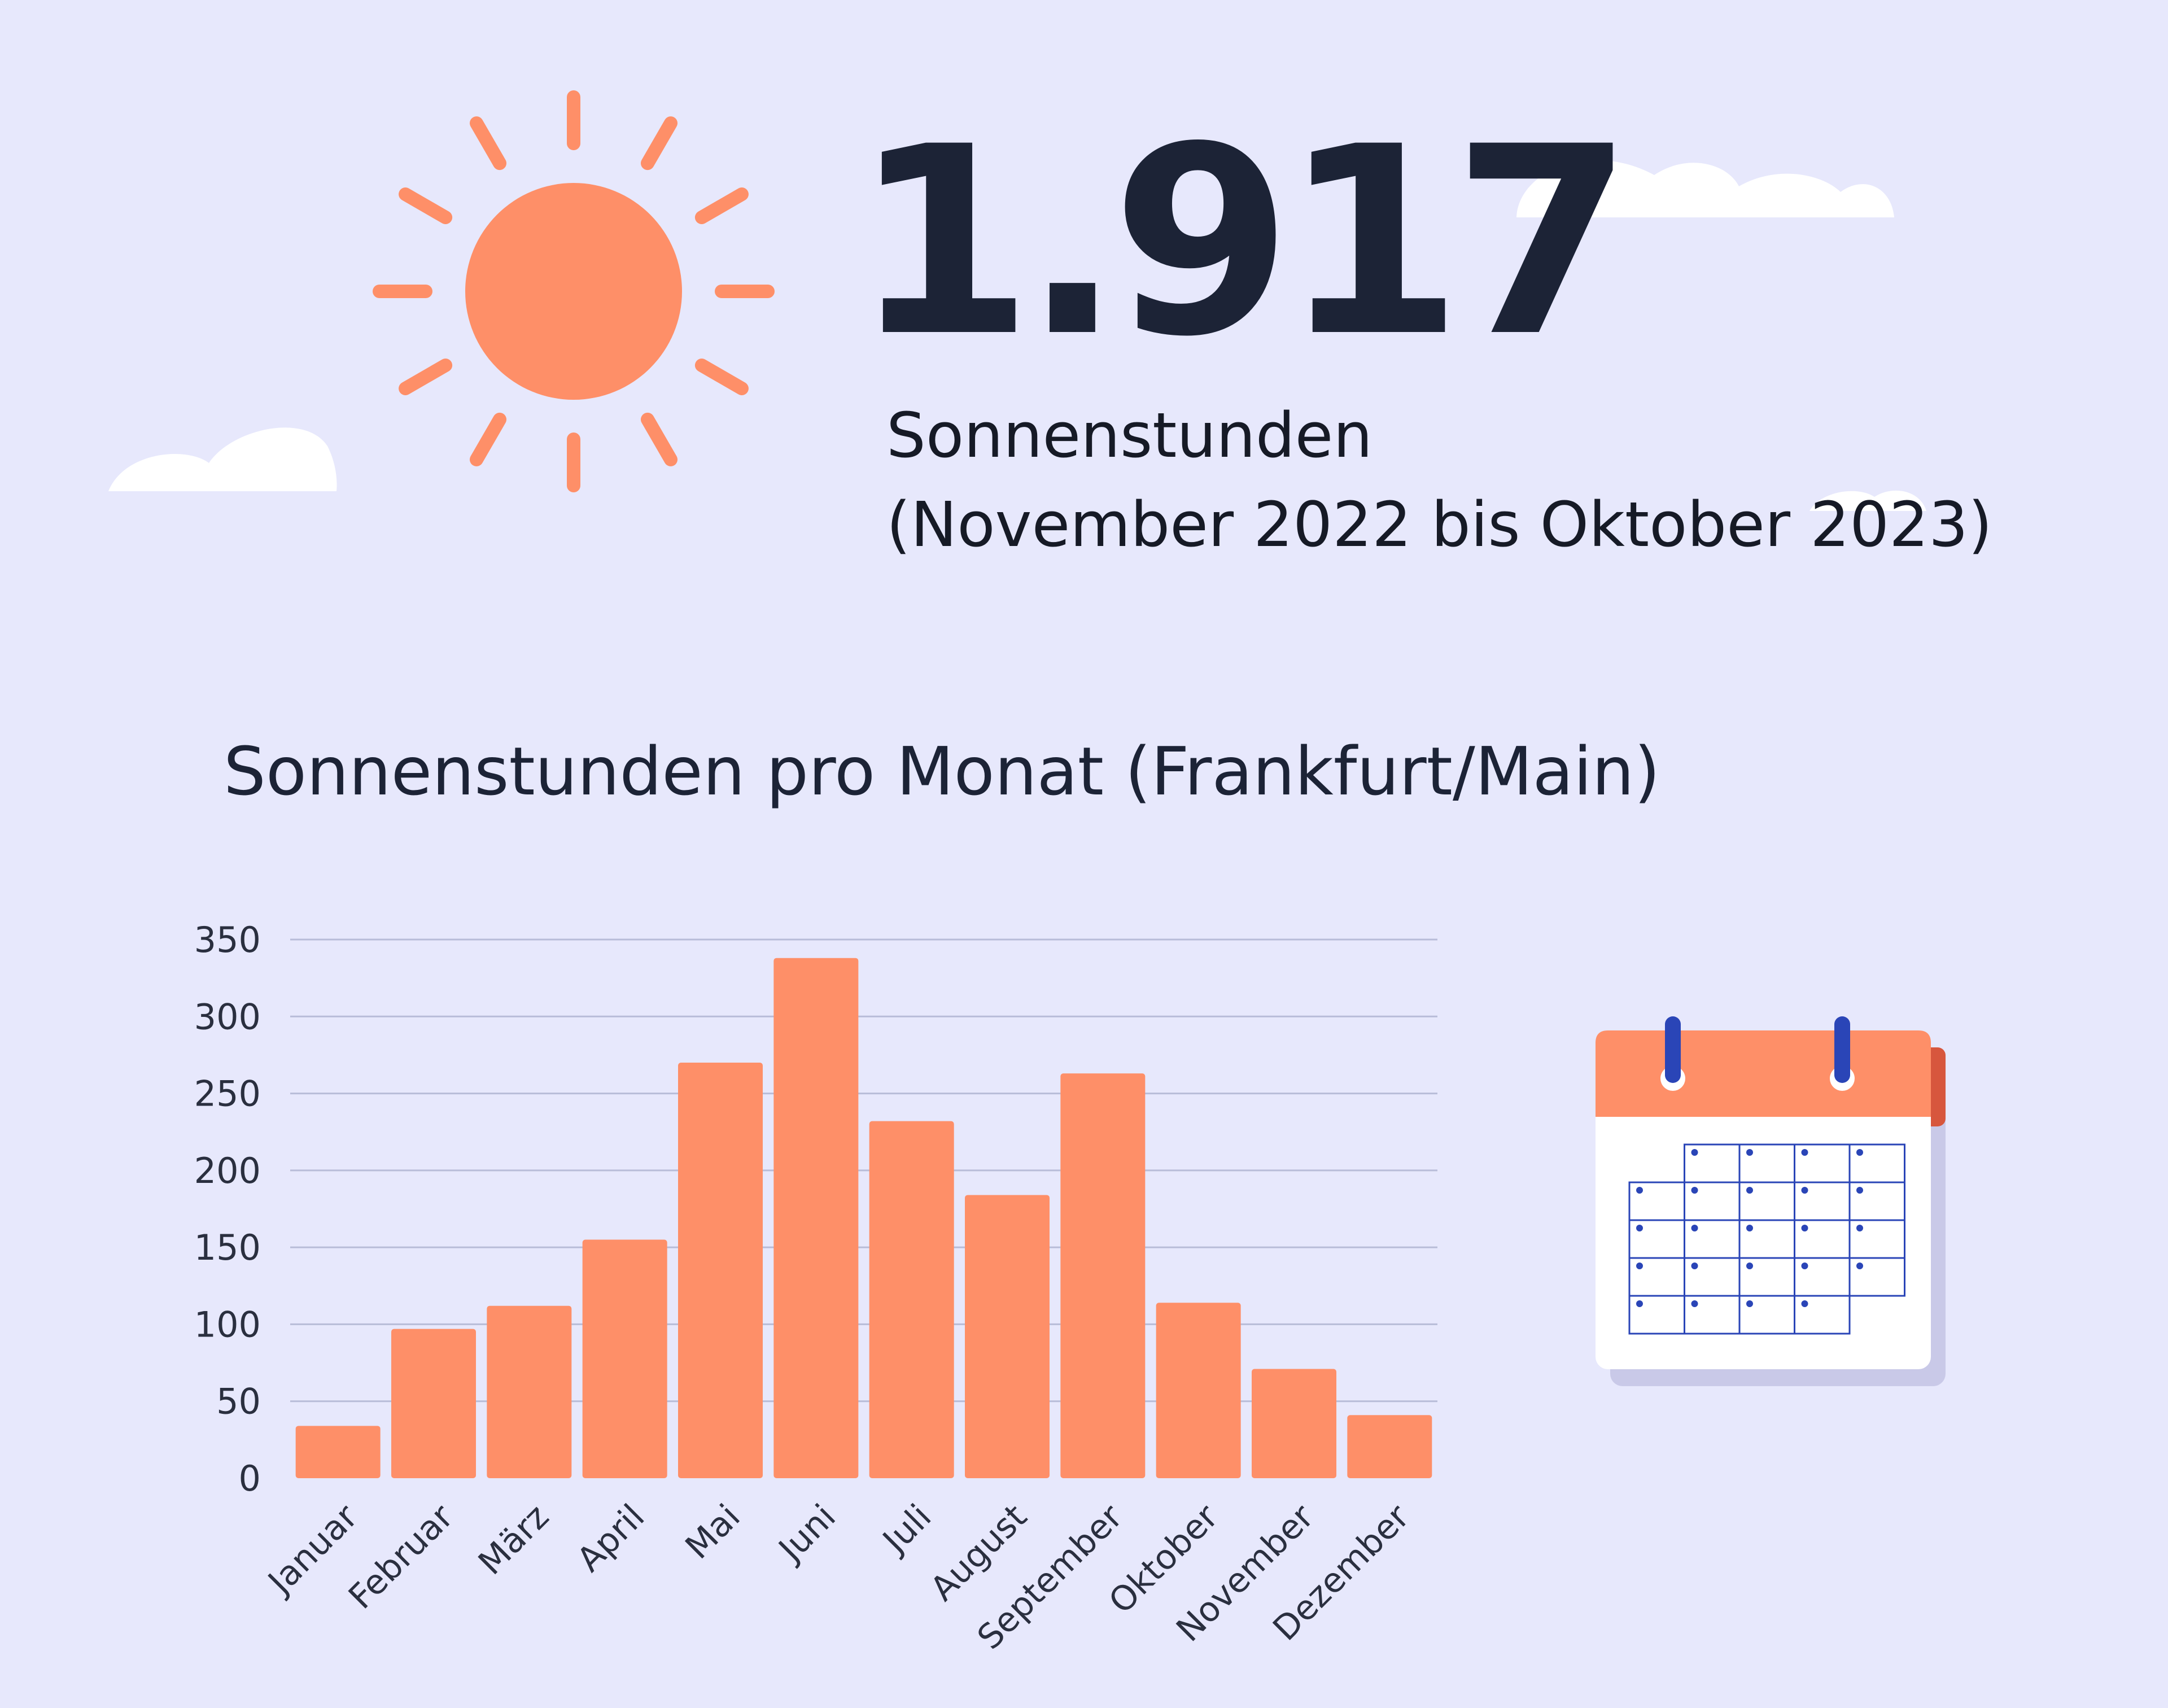 Image resolution: width=2168 pixels, height=1708 pixels. Describe the element at coordinates (906, 1529) in the screenshot. I see `x-tick-label: Juli` at that location.